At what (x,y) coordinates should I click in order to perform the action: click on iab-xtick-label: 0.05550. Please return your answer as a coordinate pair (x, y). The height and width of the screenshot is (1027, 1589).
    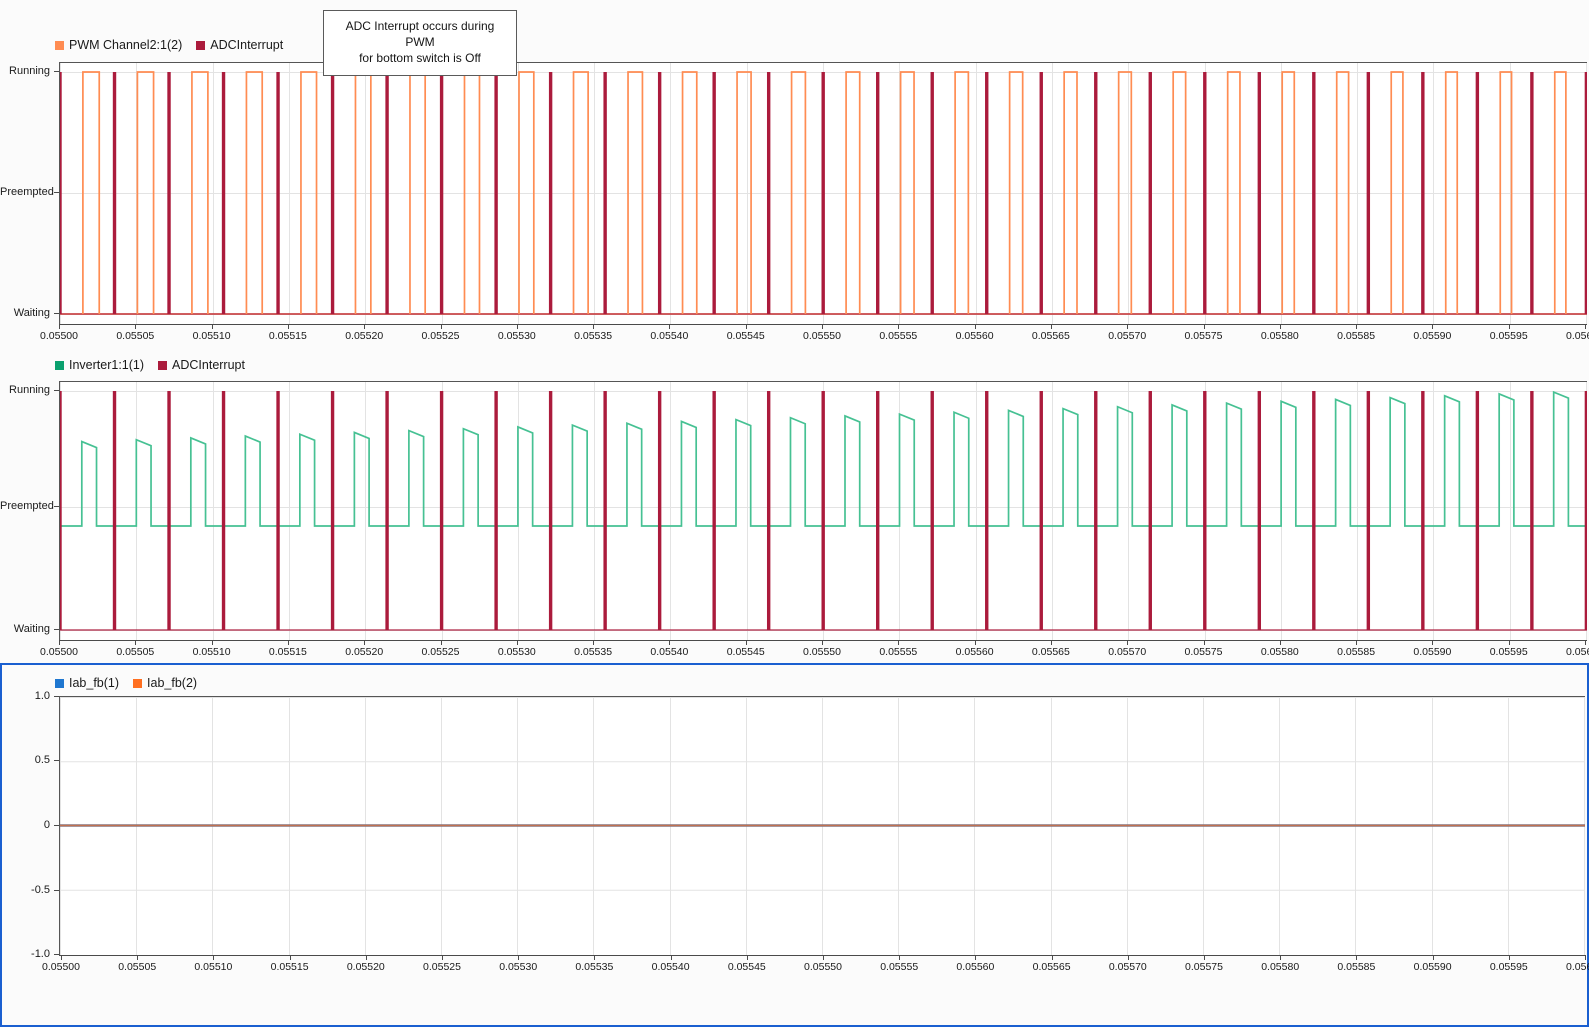
    Looking at the image, I should click on (823, 967).